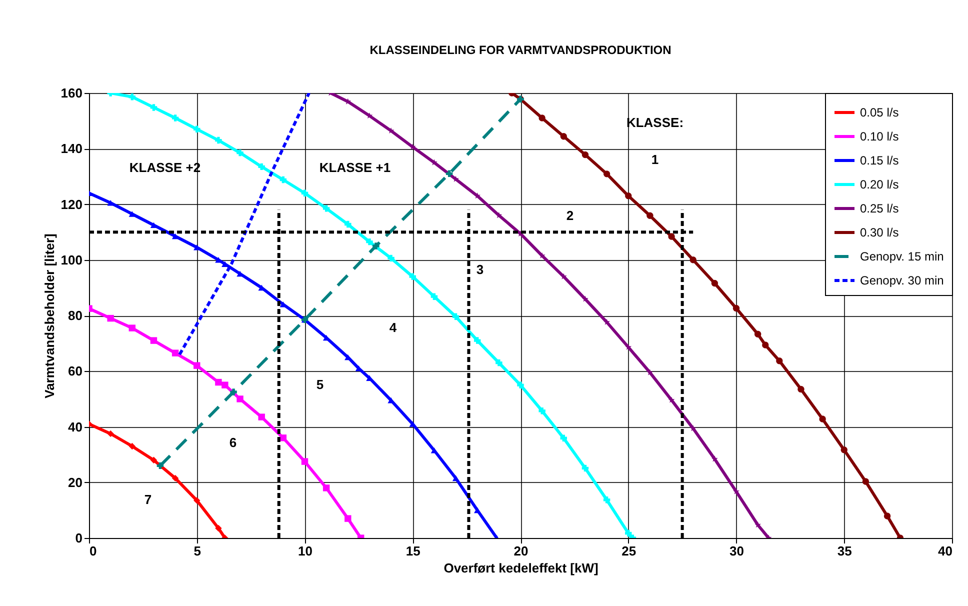 The width and height of the screenshot is (968, 606). Describe the element at coordinates (413, 551) in the screenshot. I see `x-tick-label: 15` at that location.